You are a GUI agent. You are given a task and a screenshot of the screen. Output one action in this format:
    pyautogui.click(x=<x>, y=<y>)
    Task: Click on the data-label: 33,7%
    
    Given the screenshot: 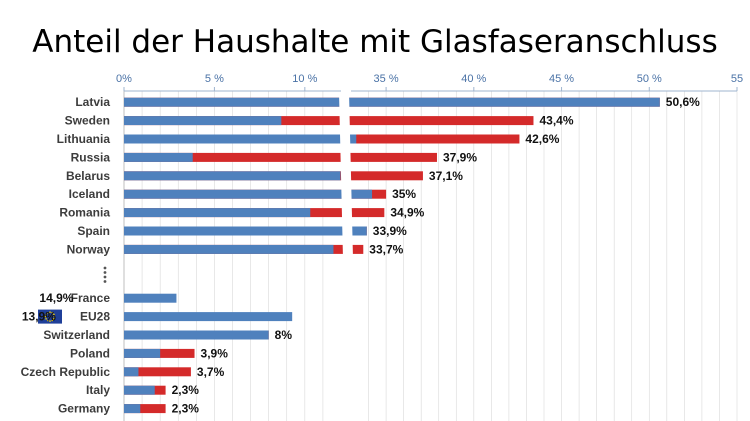 What is the action you would take?
    pyautogui.click(x=386, y=249)
    